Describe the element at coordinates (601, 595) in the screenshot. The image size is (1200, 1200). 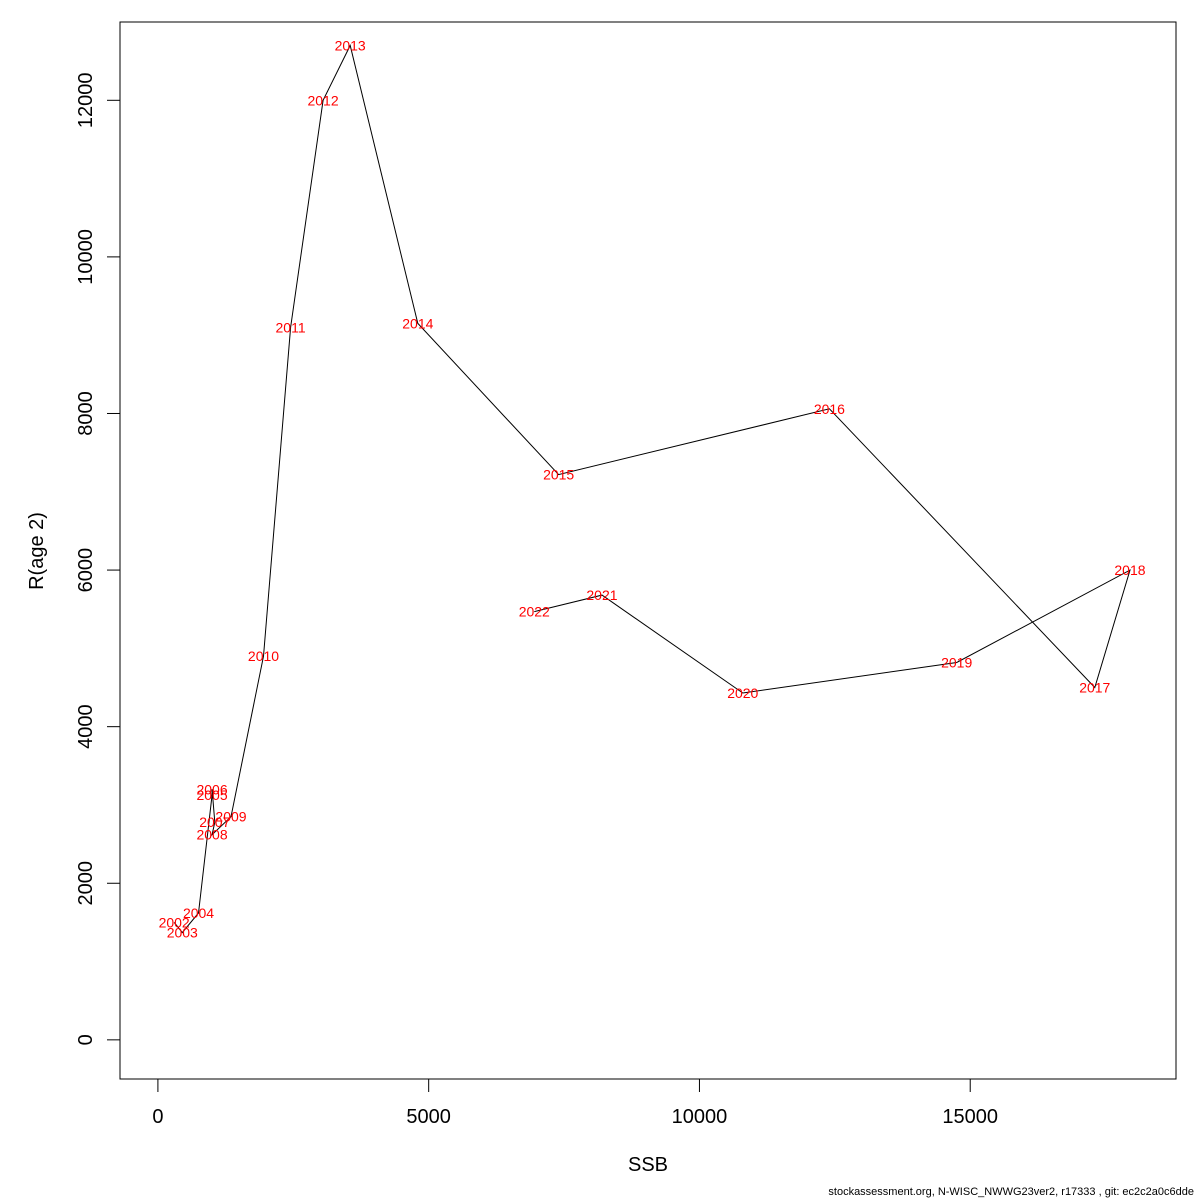
I see `point-label: 2021` at that location.